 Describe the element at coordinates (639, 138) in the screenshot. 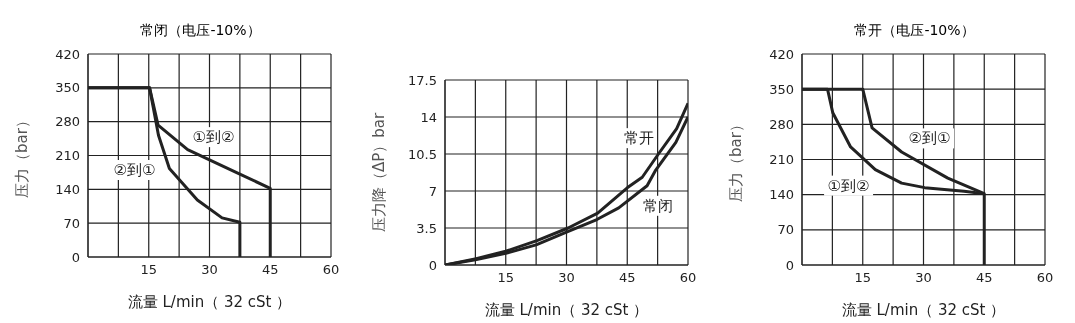

I see `series-label: 常开` at that location.